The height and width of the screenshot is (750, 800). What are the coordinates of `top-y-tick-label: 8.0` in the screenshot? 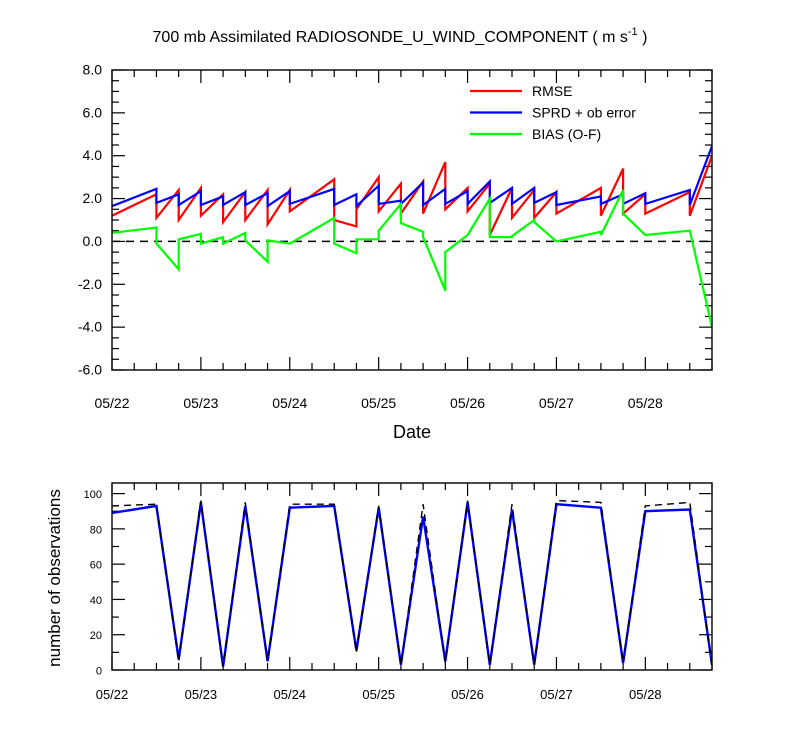 It's located at (93, 70).